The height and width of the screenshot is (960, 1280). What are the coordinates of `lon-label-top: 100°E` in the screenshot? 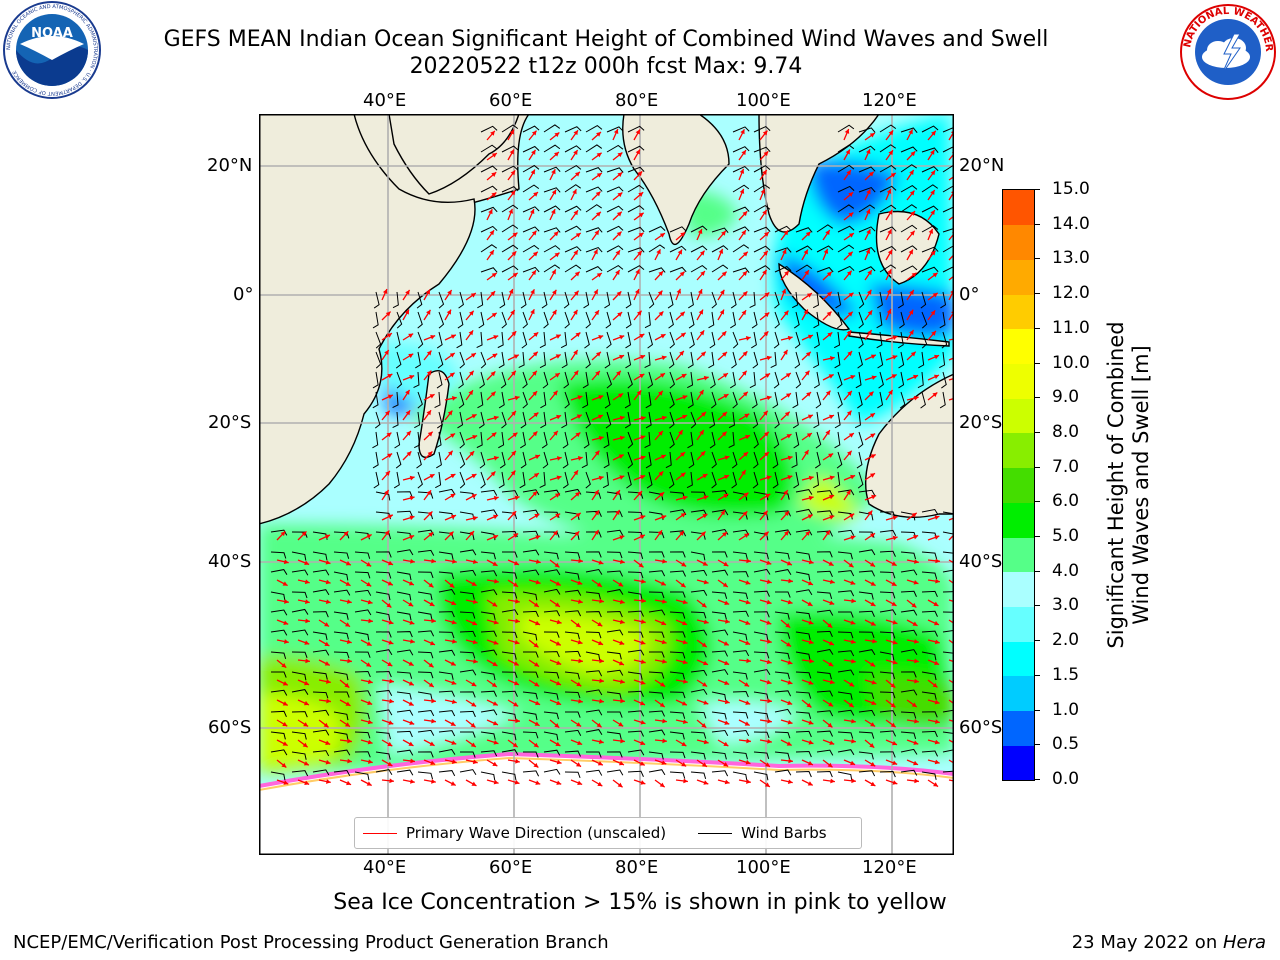 It's located at (763, 100).